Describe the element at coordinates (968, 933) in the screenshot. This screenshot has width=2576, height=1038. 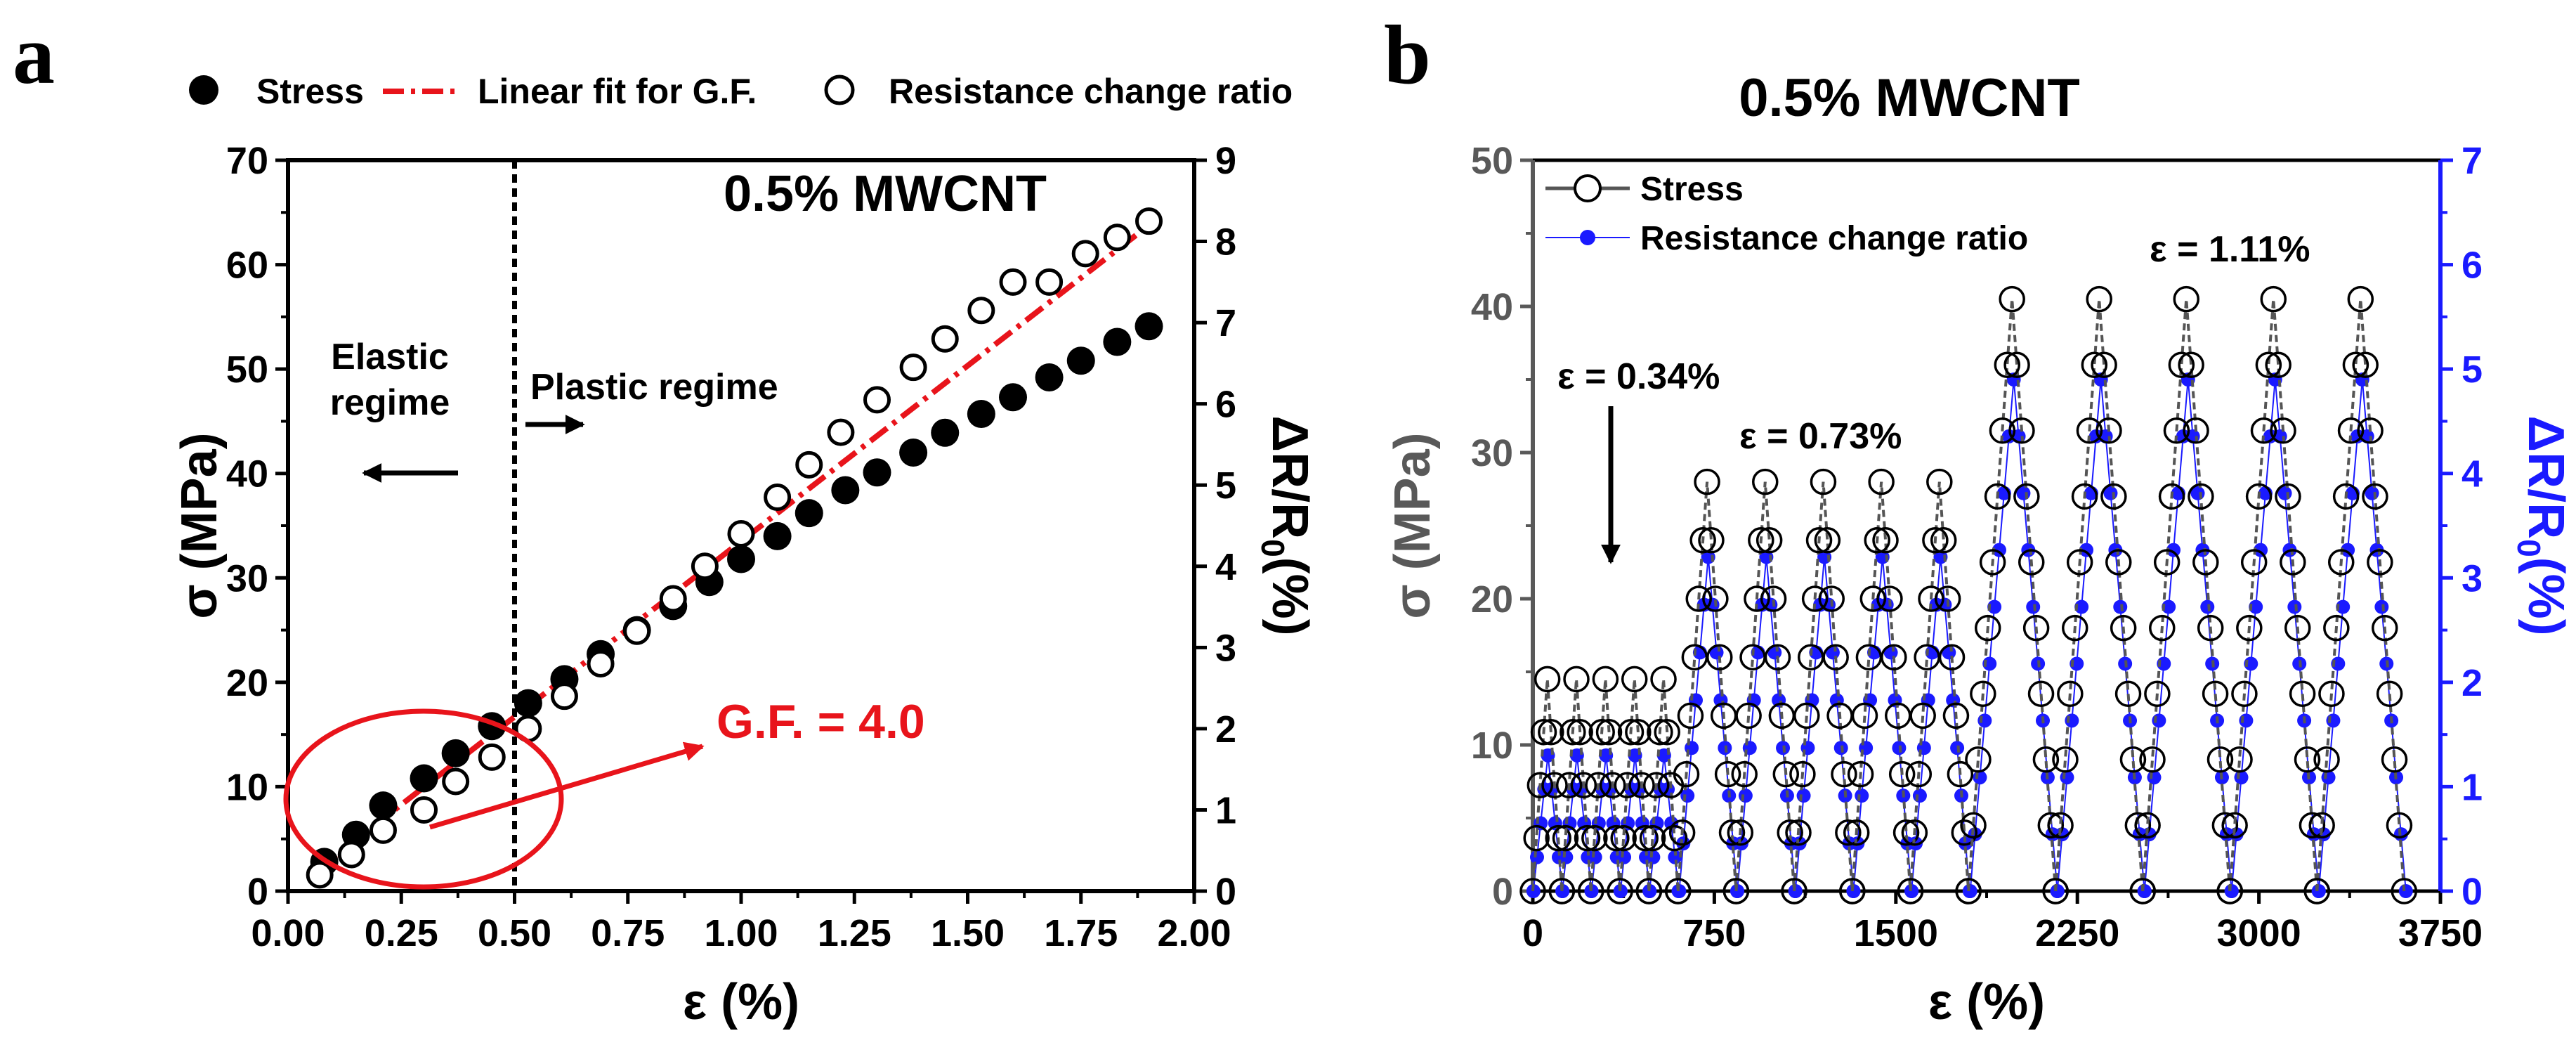
I see `a-x-tick-label: 1.50` at that location.